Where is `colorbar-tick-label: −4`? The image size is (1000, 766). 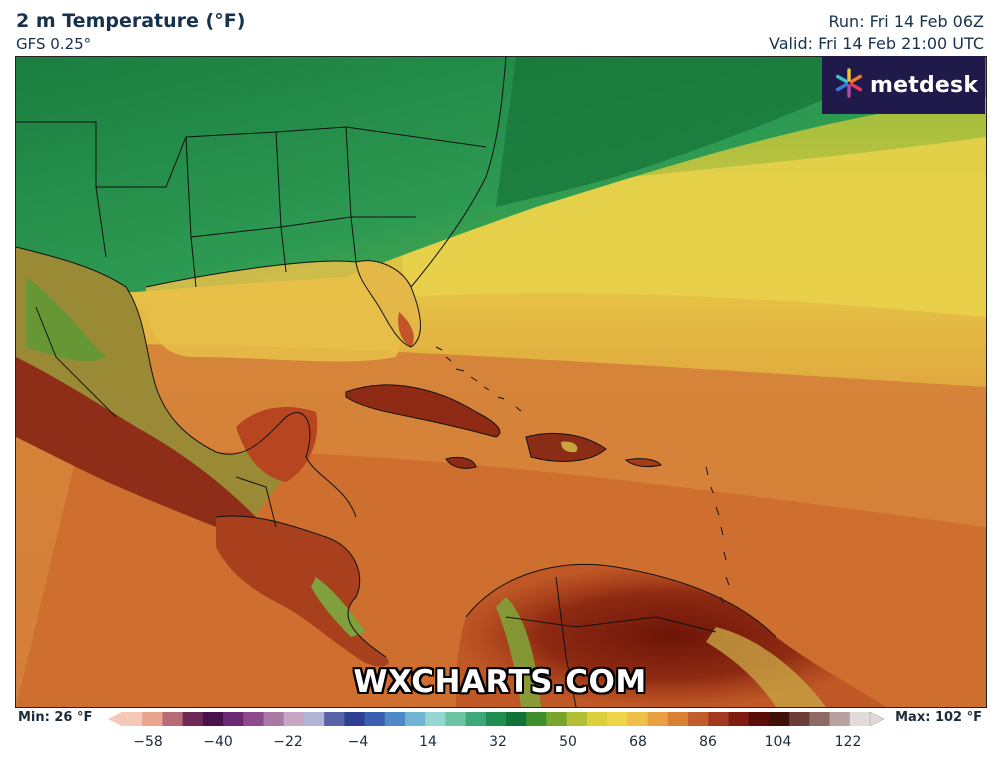 colorbar-tick-label: −4 is located at coordinates (358, 742).